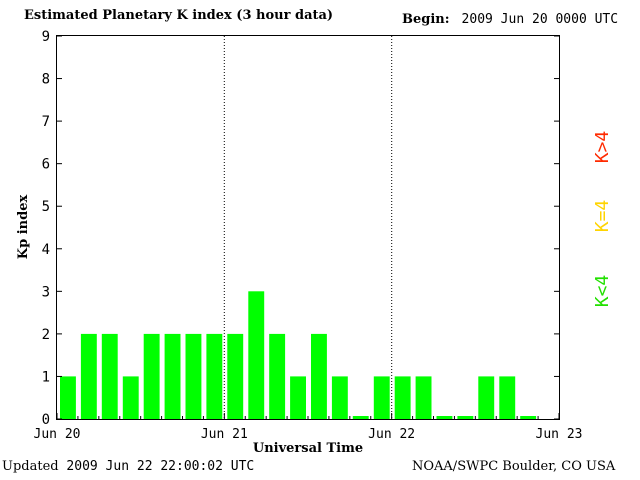 Image resolution: width=640 pixels, height=480 pixels. What do you see at coordinates (559, 434) in the screenshot?
I see `x-tick-label: Jun 23` at bounding box center [559, 434].